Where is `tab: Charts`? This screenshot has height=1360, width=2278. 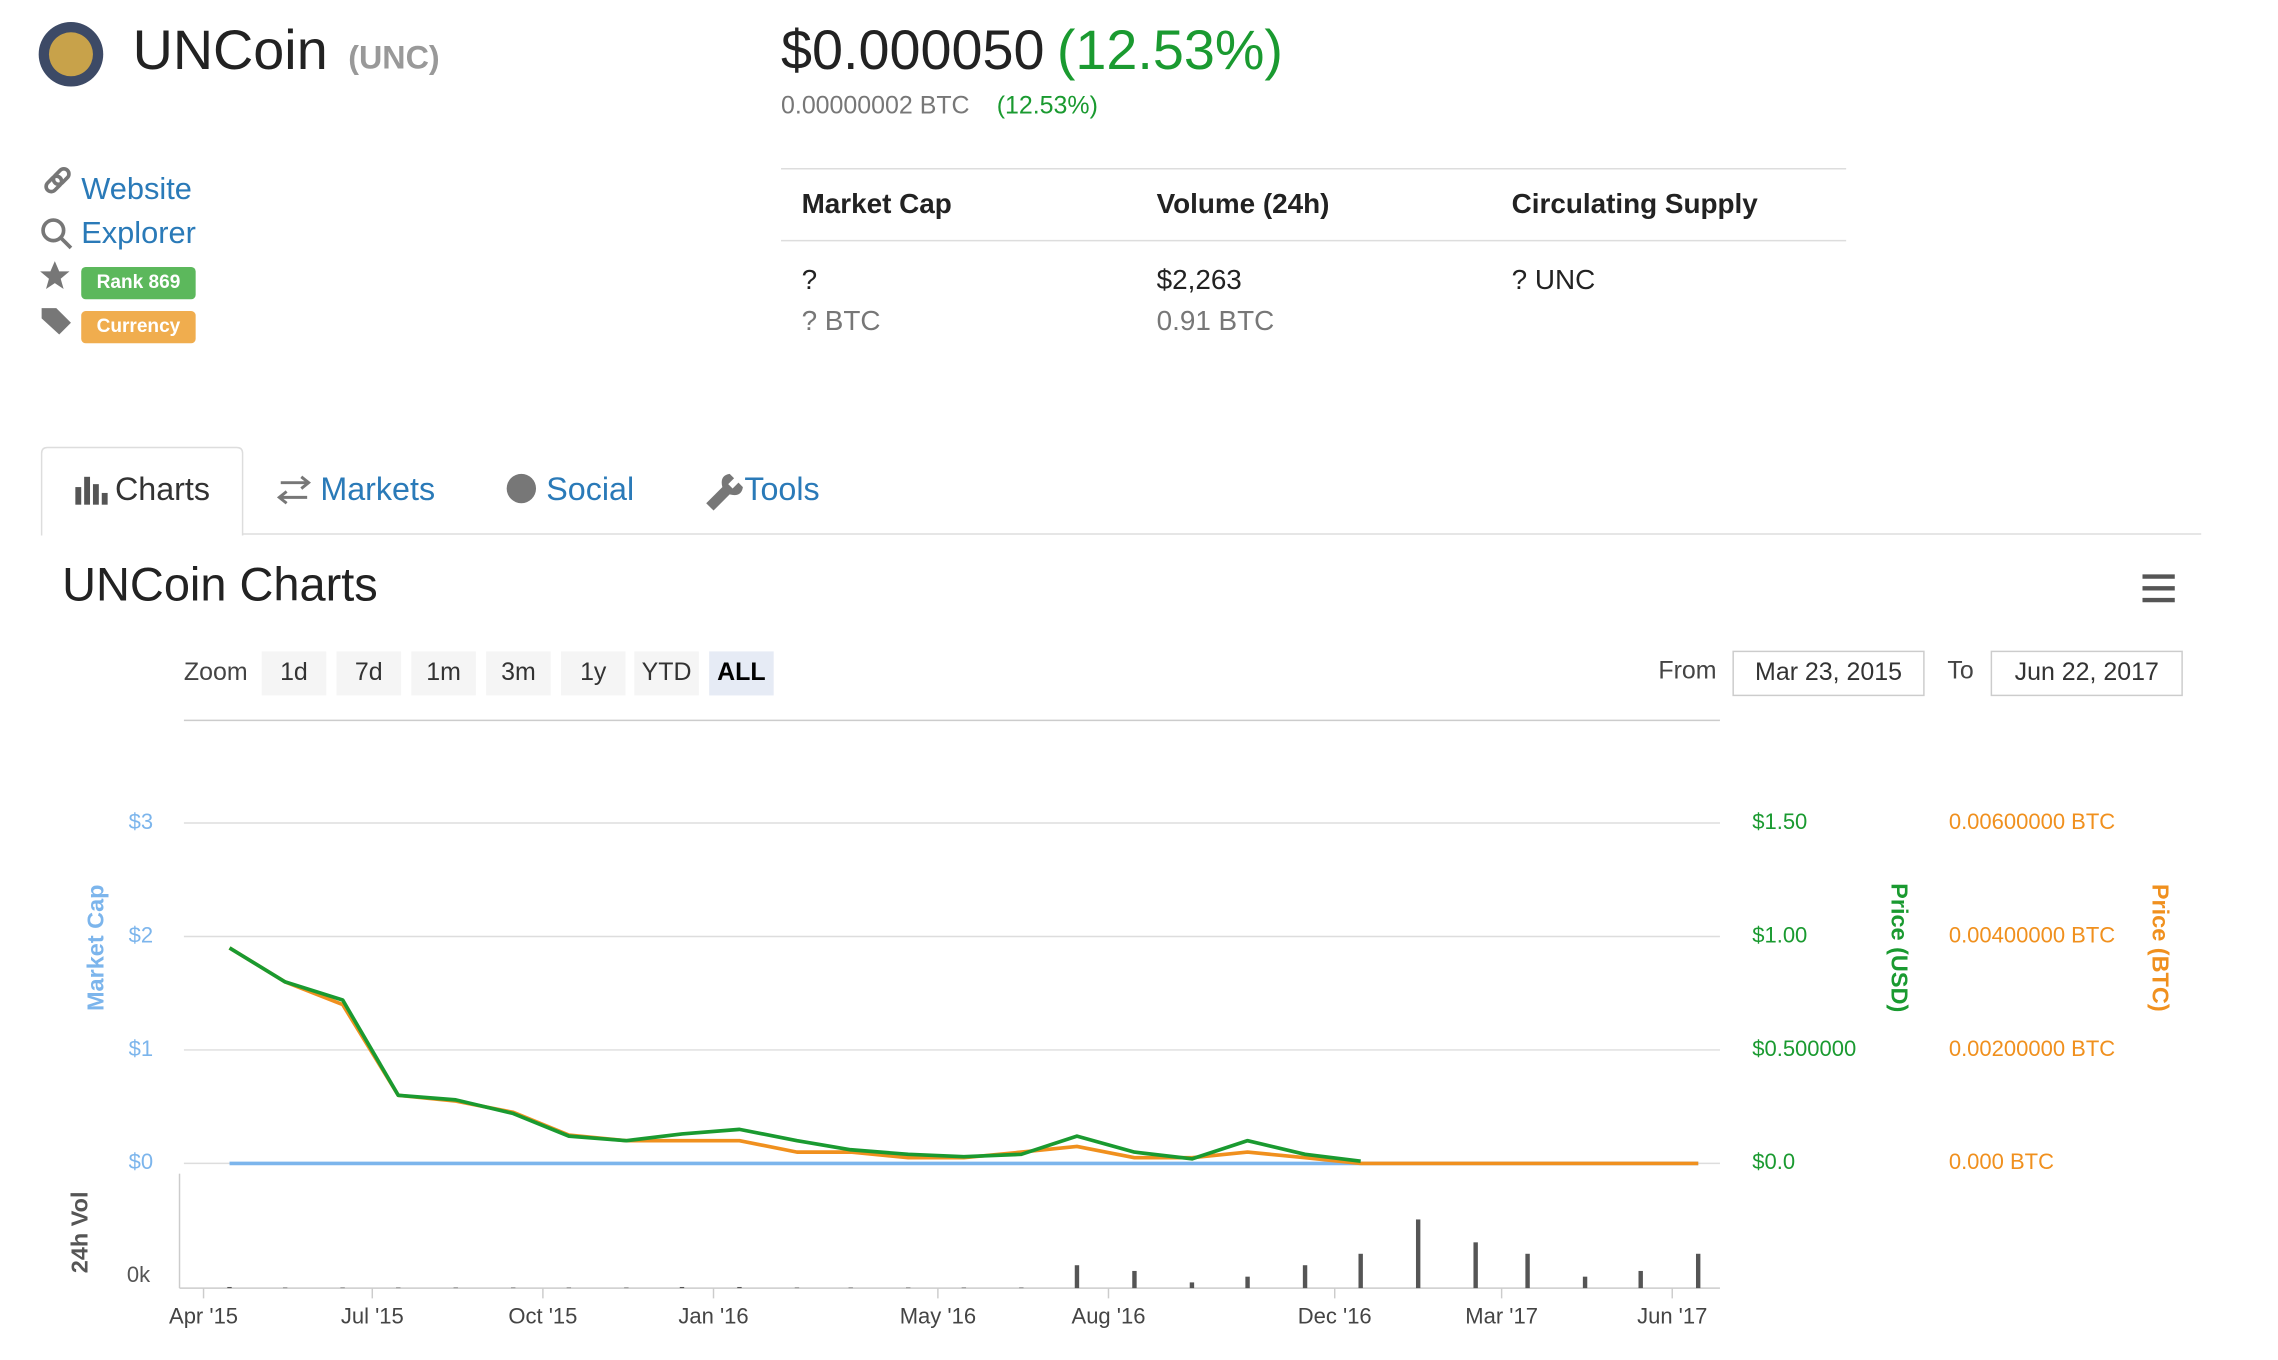 tab: Charts is located at coordinates (162, 489).